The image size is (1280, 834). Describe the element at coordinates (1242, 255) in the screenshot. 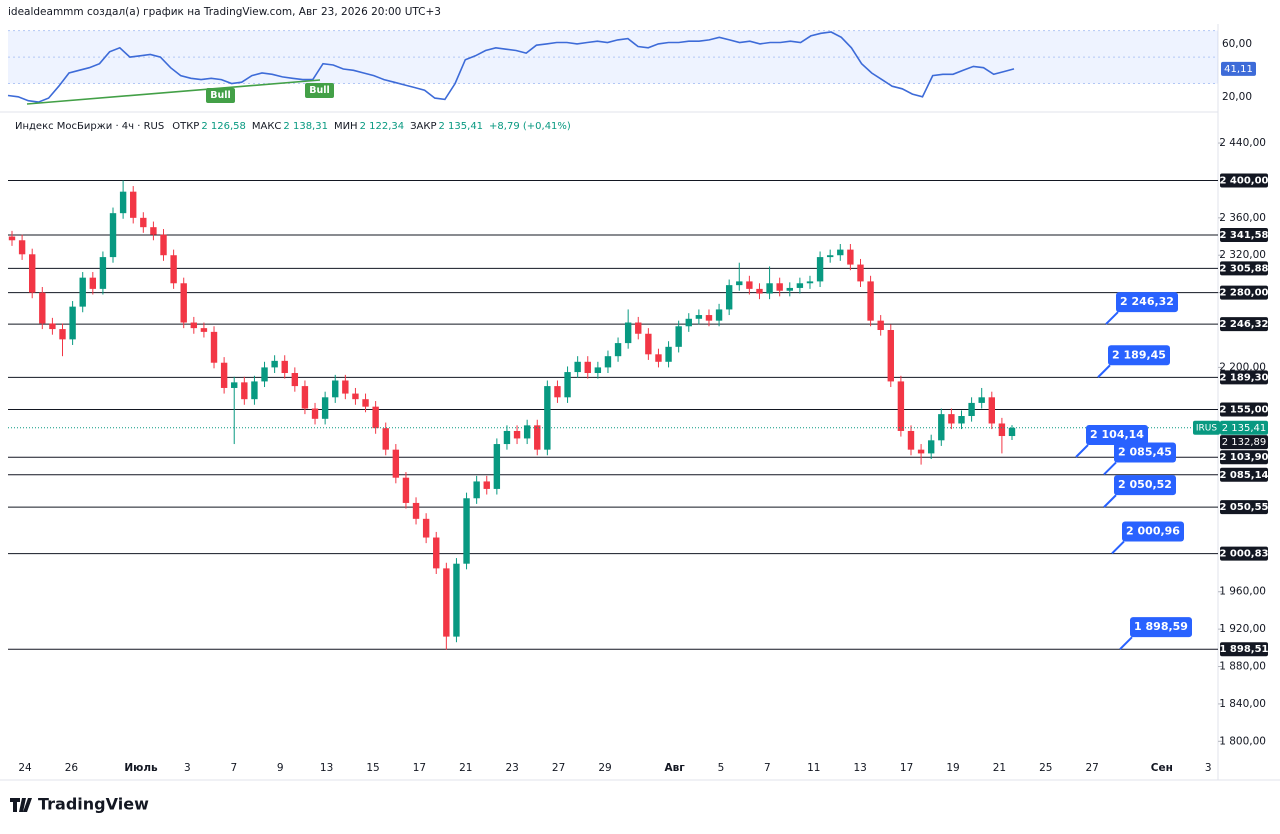

I see `y-tick-label: 2 320,00` at that location.